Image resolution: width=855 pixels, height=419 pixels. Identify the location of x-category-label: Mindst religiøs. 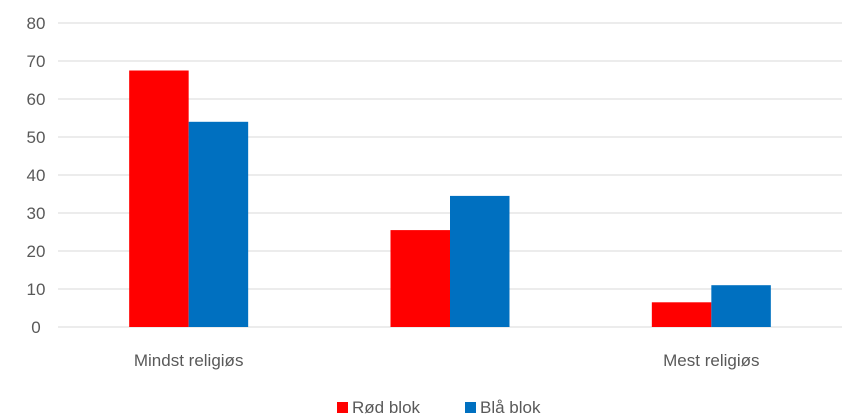
(189, 360).